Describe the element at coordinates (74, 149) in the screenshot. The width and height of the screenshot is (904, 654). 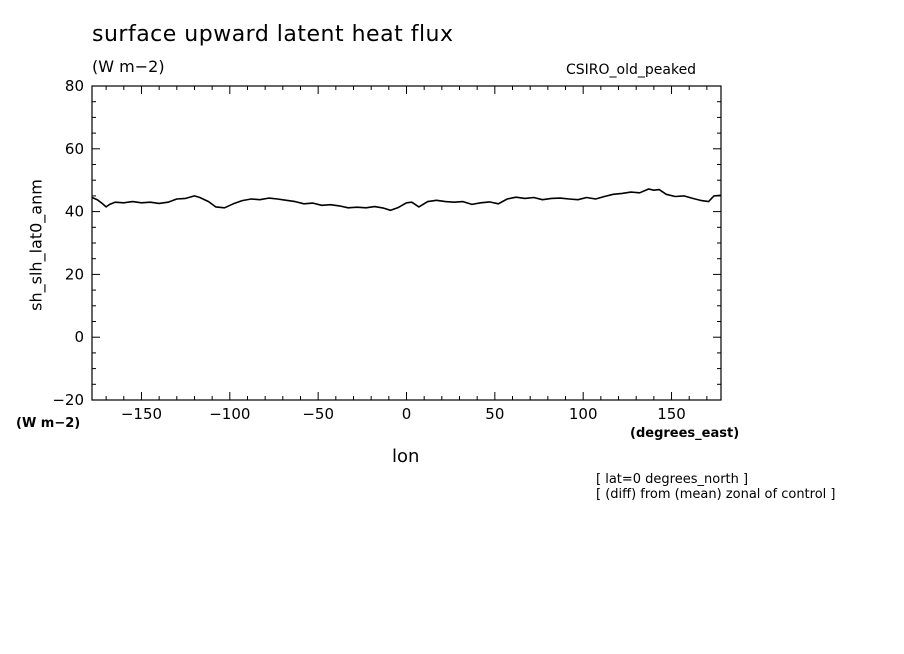
I see `y-tick-label: 60` at that location.